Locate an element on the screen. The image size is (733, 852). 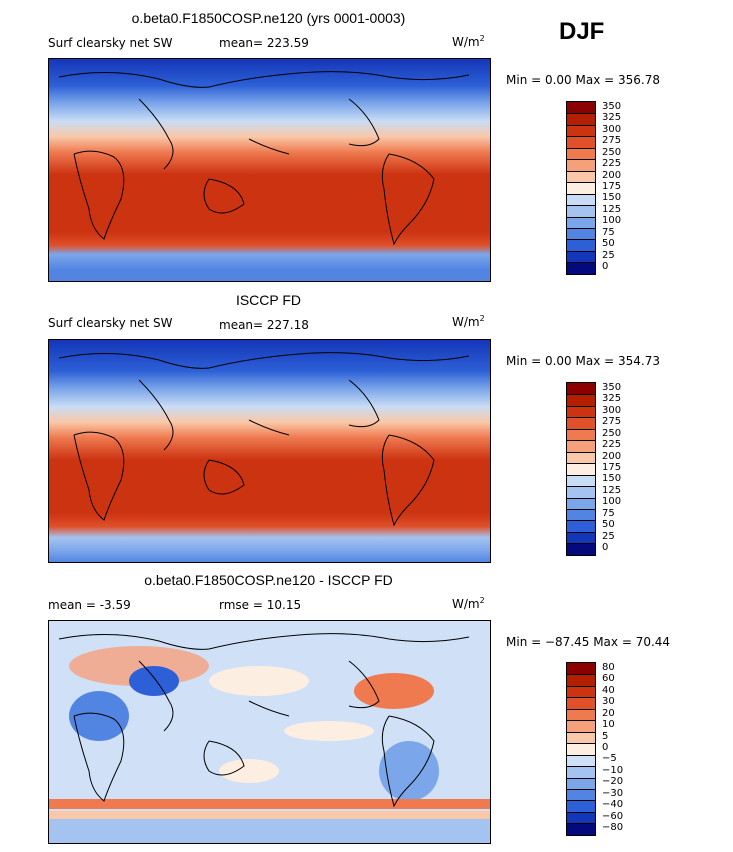
panel2-colorbar is located at coordinates (581, 469).